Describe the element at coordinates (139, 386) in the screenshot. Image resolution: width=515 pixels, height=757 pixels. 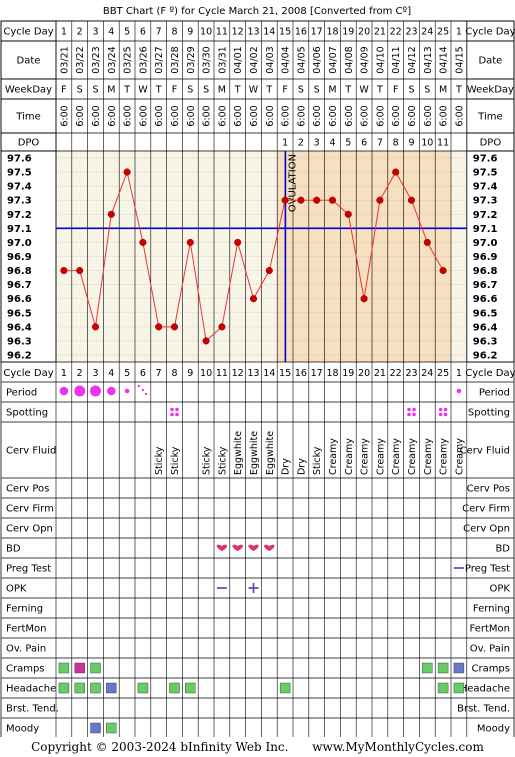
I see `period-spot` at that location.